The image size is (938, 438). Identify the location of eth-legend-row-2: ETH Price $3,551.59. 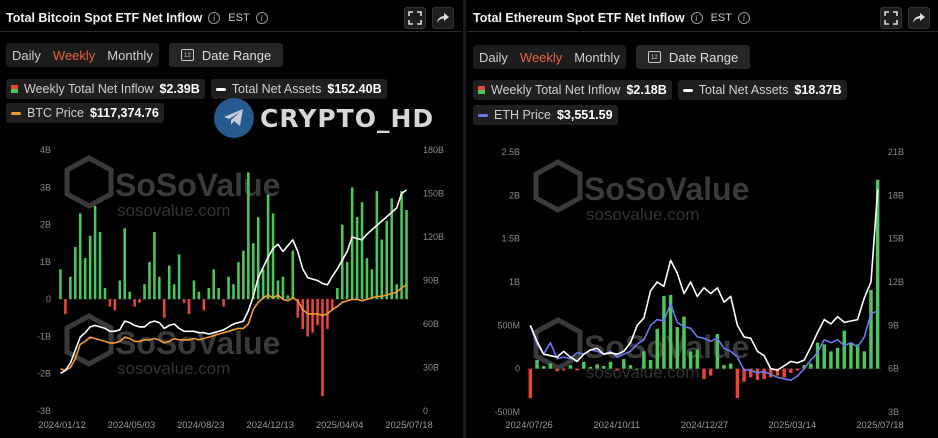
(545, 115).